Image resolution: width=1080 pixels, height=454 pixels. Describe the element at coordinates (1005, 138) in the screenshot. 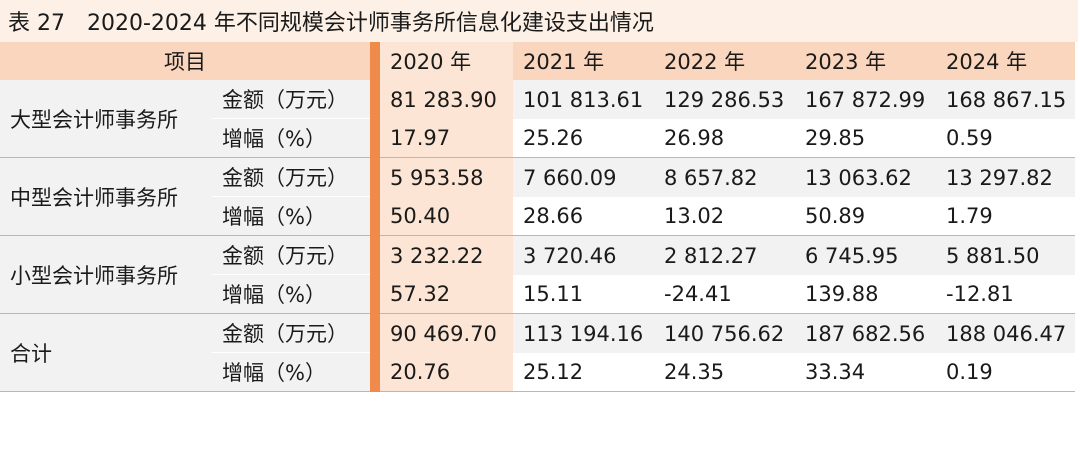

I see `data-cell: 0.59` at that location.